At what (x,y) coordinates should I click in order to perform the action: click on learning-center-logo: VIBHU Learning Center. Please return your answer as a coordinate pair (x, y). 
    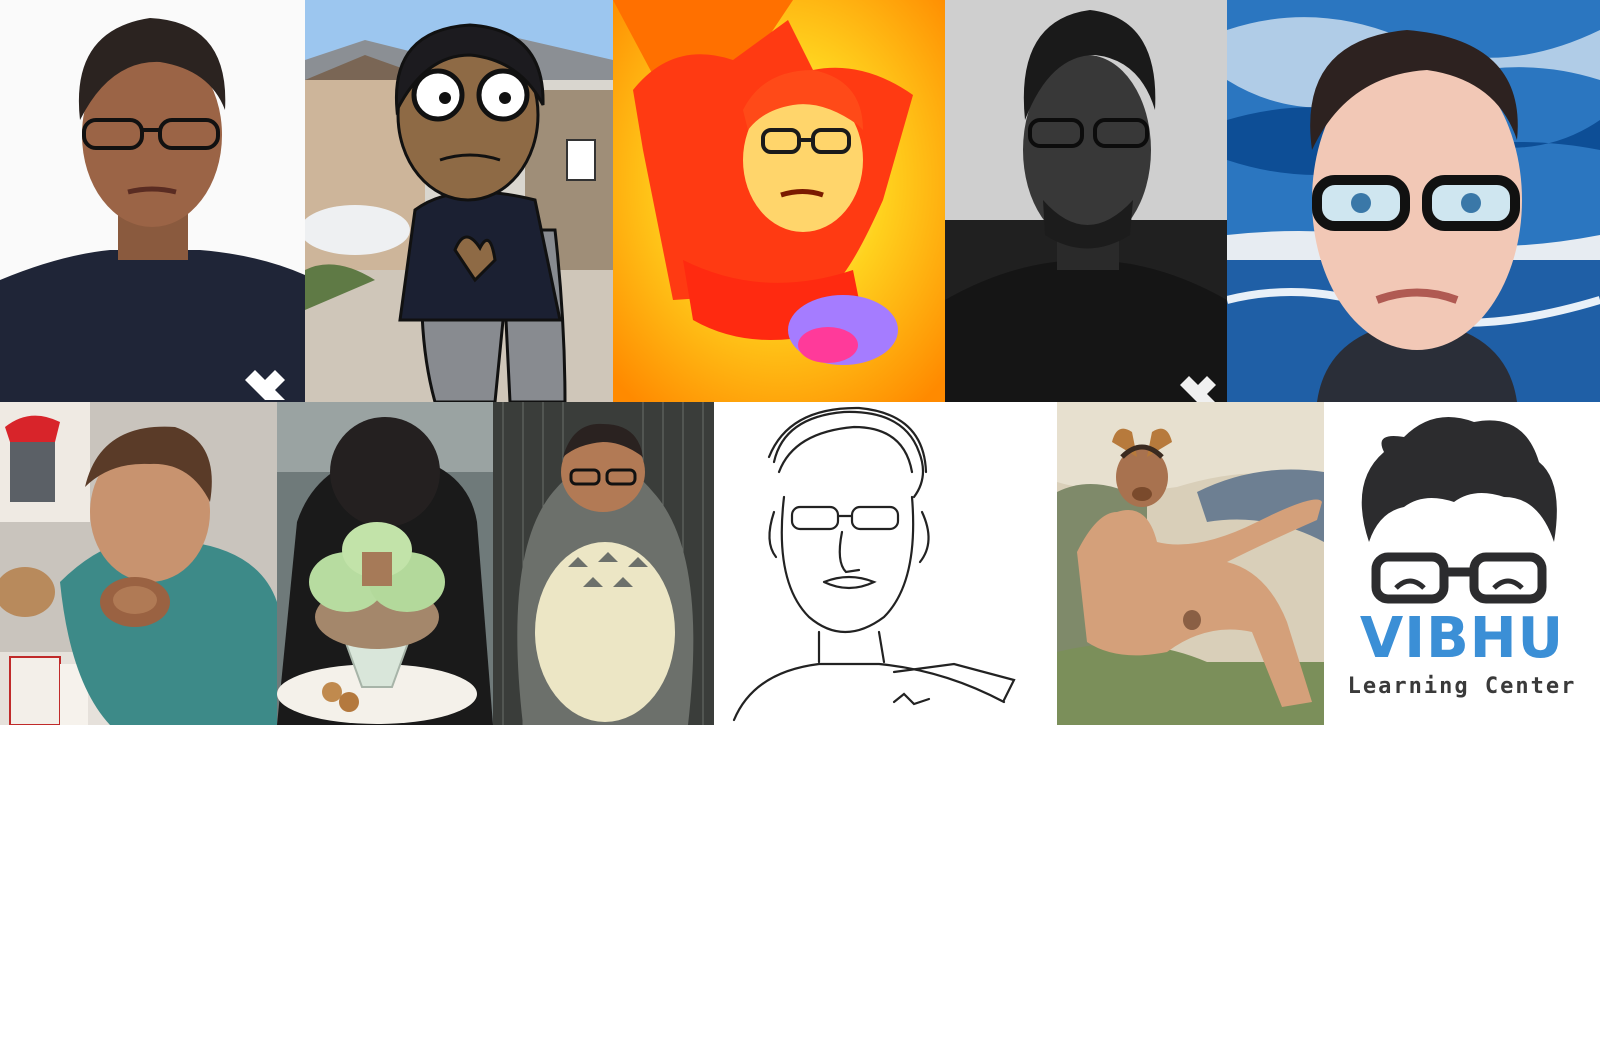
    Looking at the image, I should click on (1462, 563).